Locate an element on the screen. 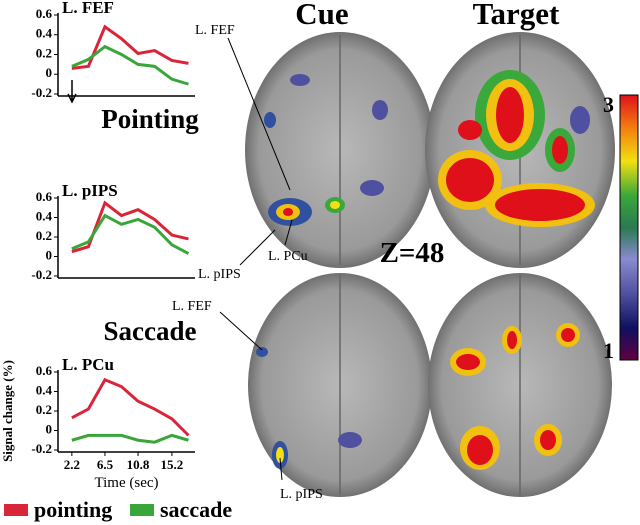 This screenshot has width=640, height=525. legend-label: pointing is located at coordinates (73, 509).